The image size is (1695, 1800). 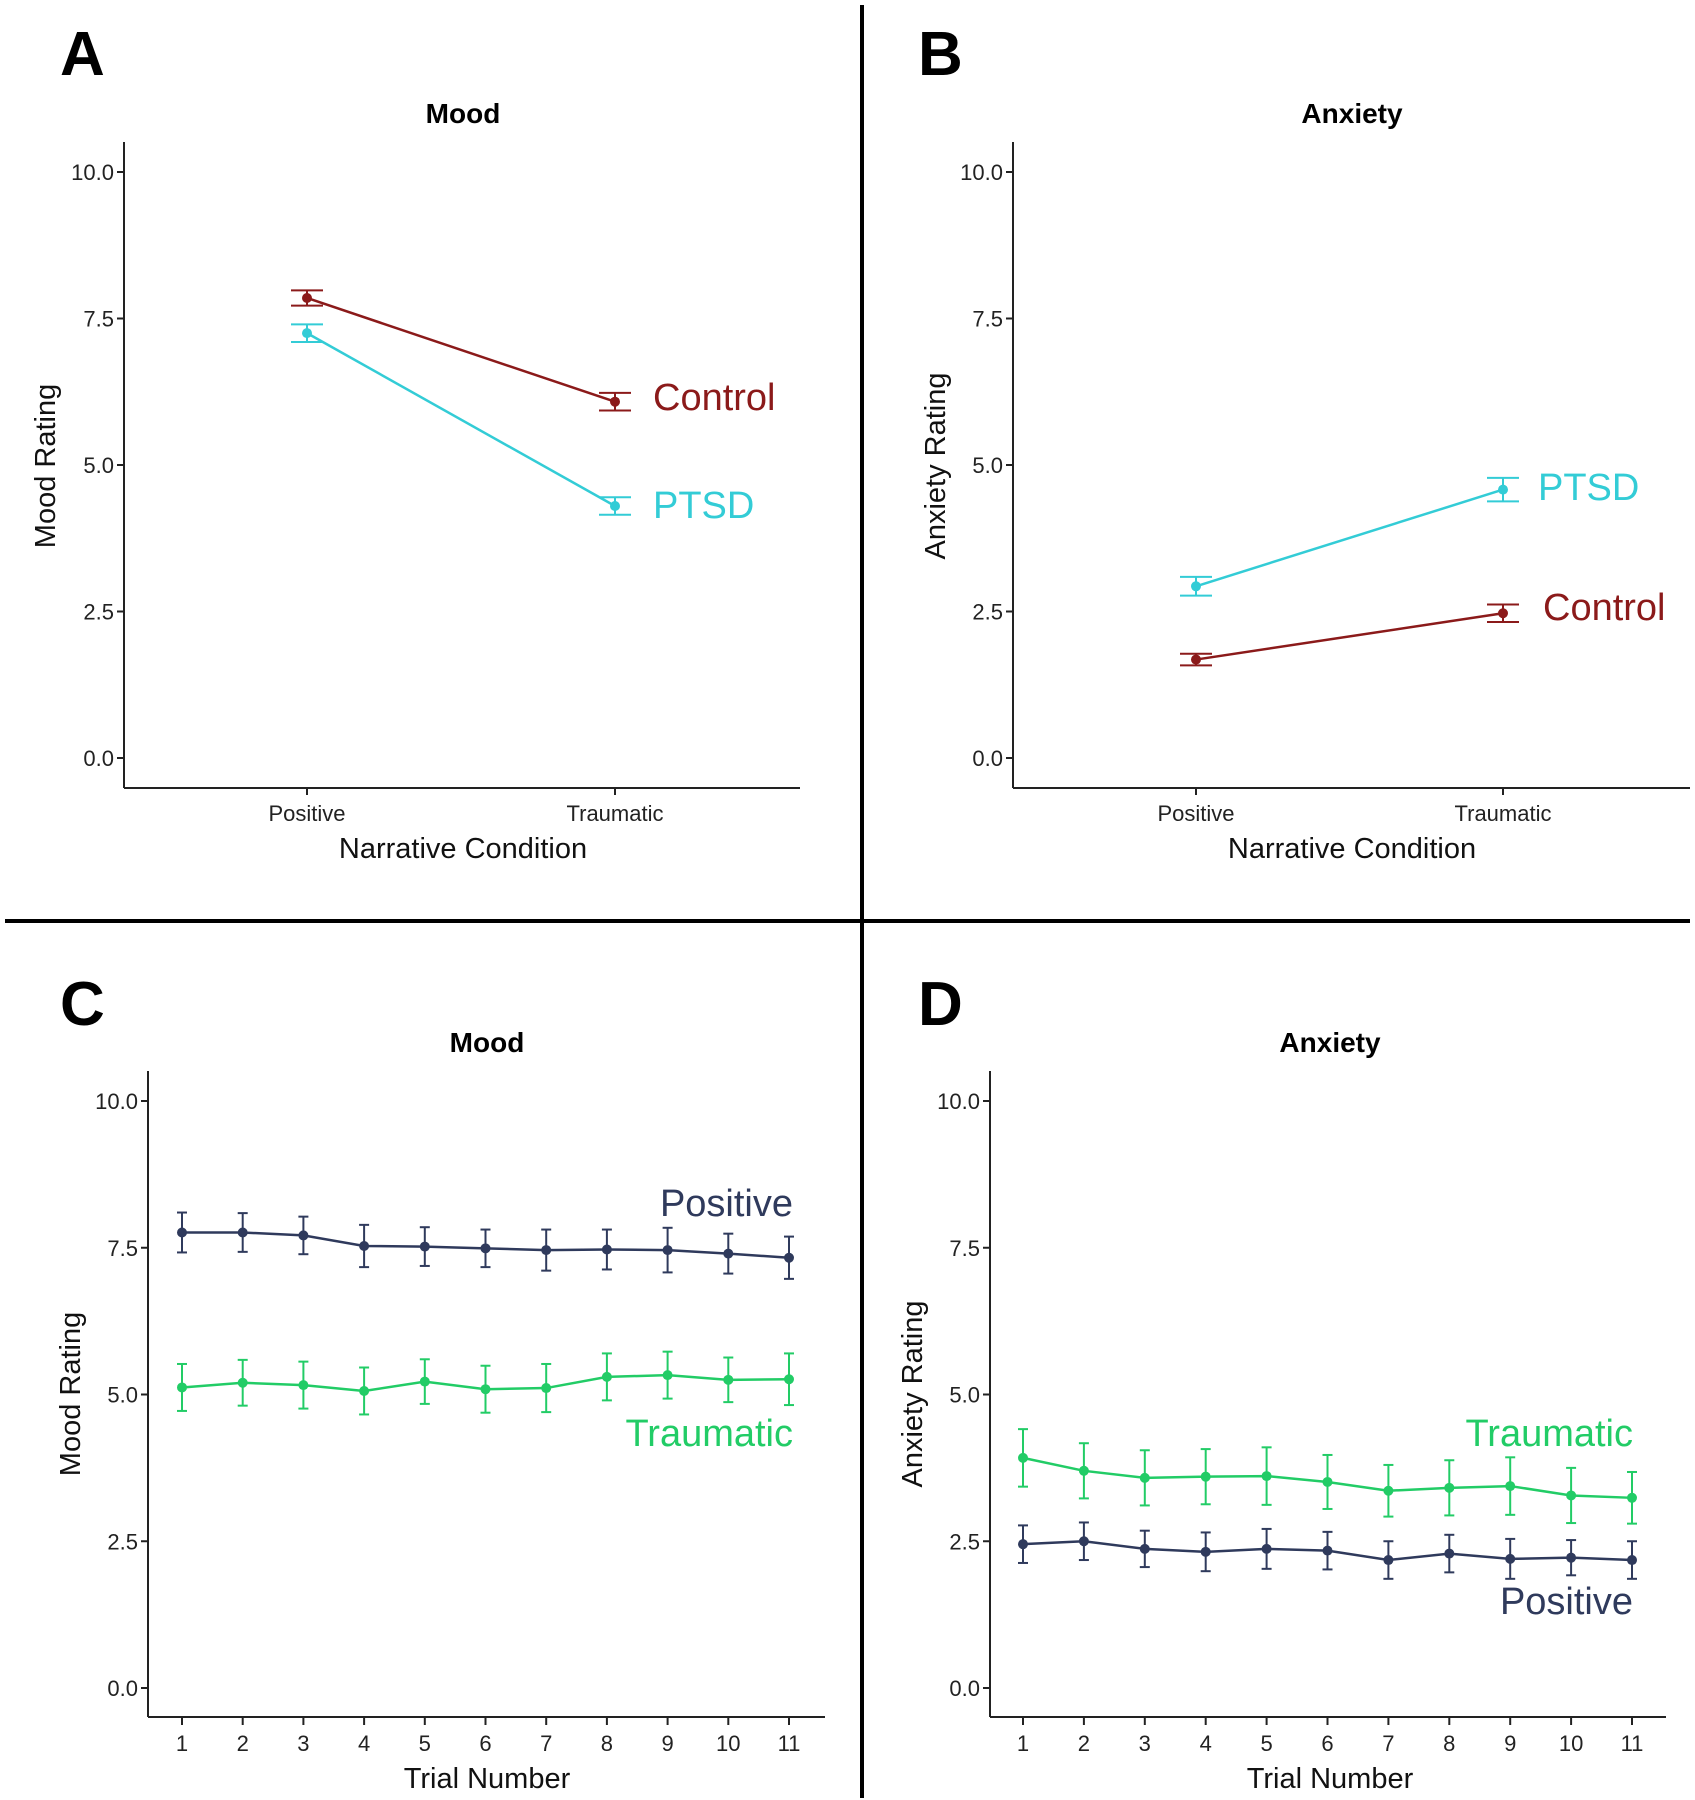 I want to click on panel-letter-c: C, so click(x=82, y=1004).